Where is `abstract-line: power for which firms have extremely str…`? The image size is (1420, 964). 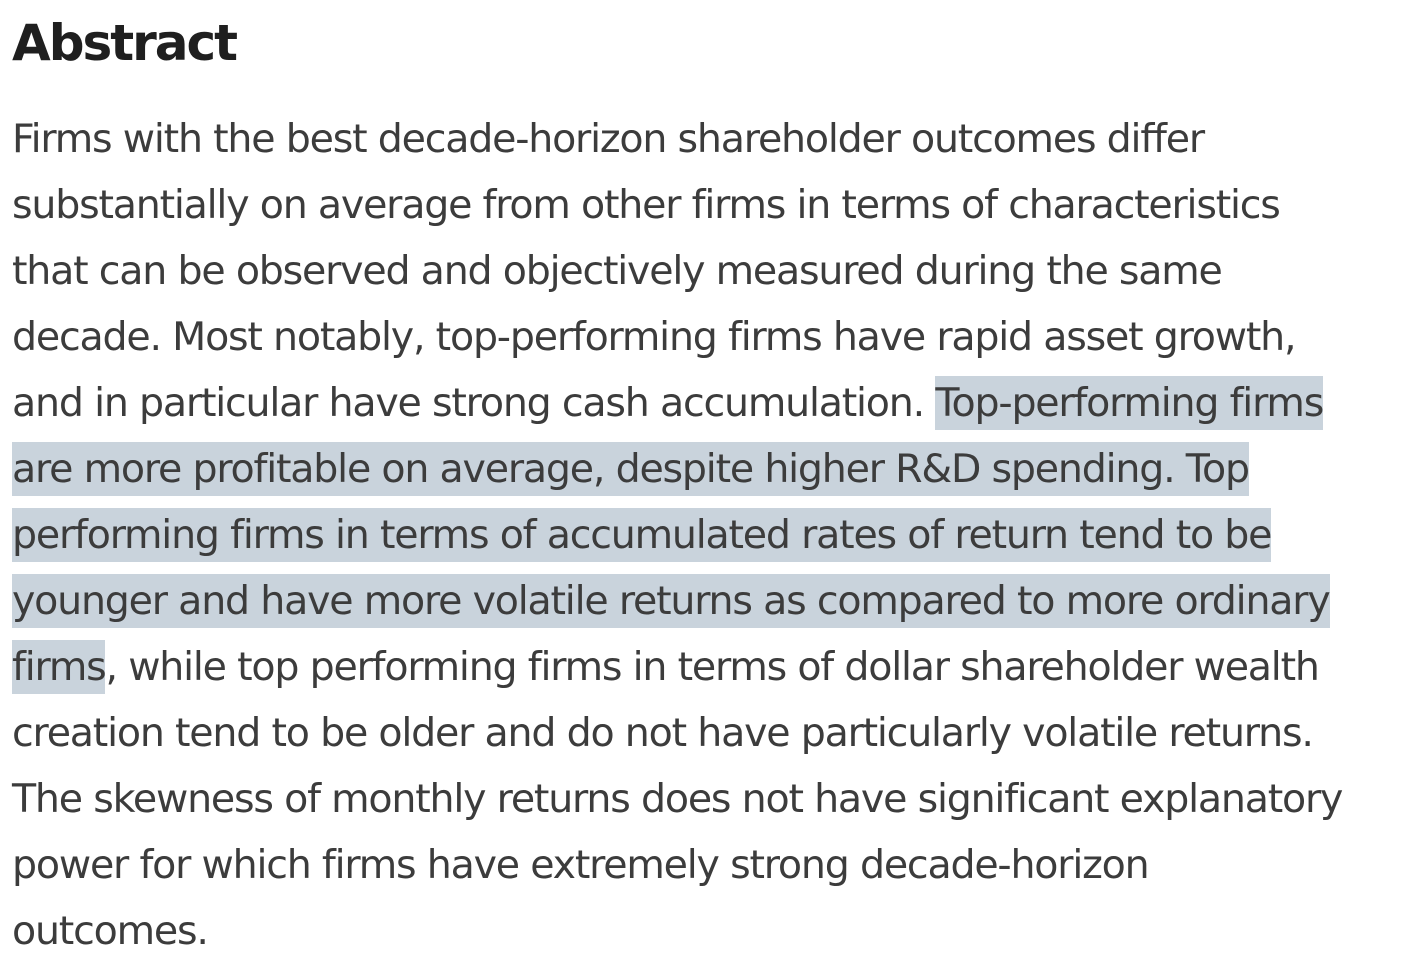 abstract-line: power for which firms have extremely str… is located at coordinates (712, 865).